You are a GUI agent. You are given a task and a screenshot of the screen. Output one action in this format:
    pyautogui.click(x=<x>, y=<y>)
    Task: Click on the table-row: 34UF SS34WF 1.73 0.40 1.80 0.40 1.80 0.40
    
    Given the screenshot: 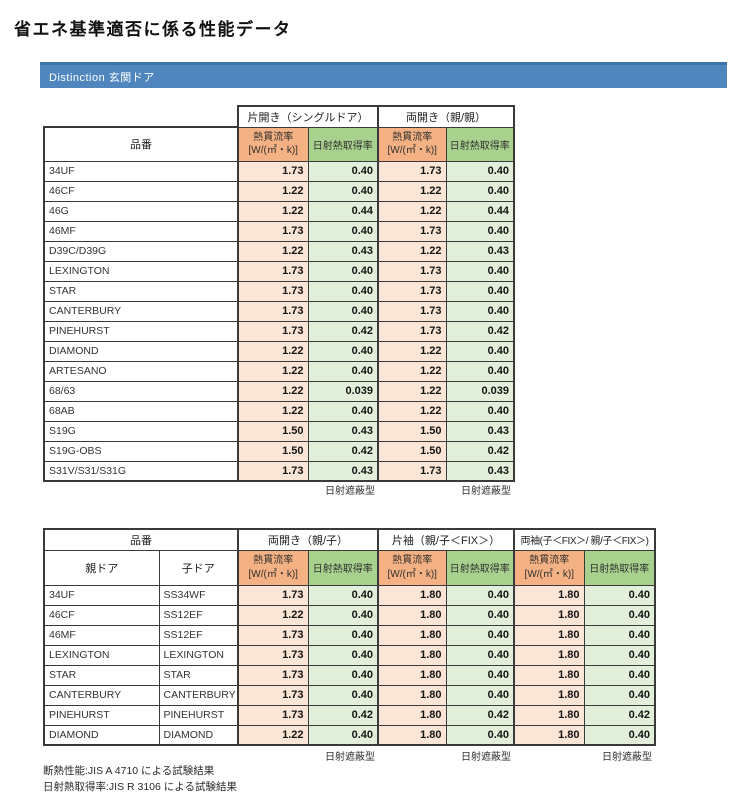 What is the action you would take?
    pyautogui.click(x=350, y=595)
    